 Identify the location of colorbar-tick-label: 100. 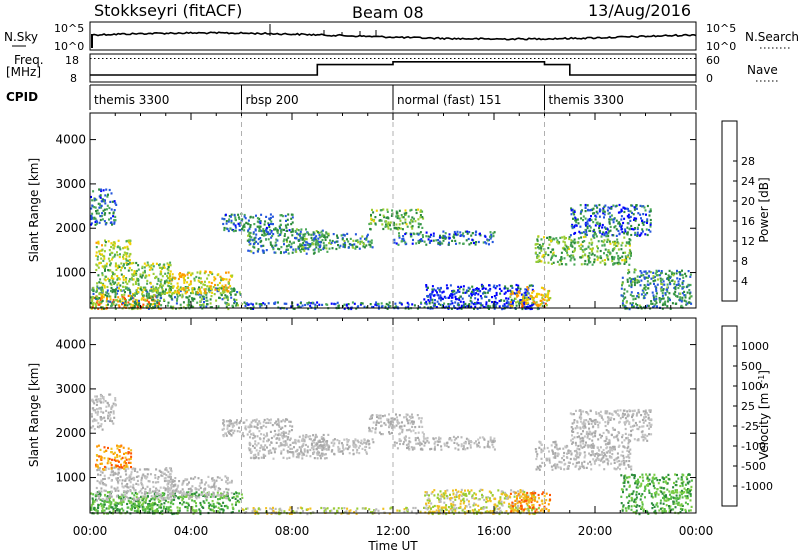
(751, 386).